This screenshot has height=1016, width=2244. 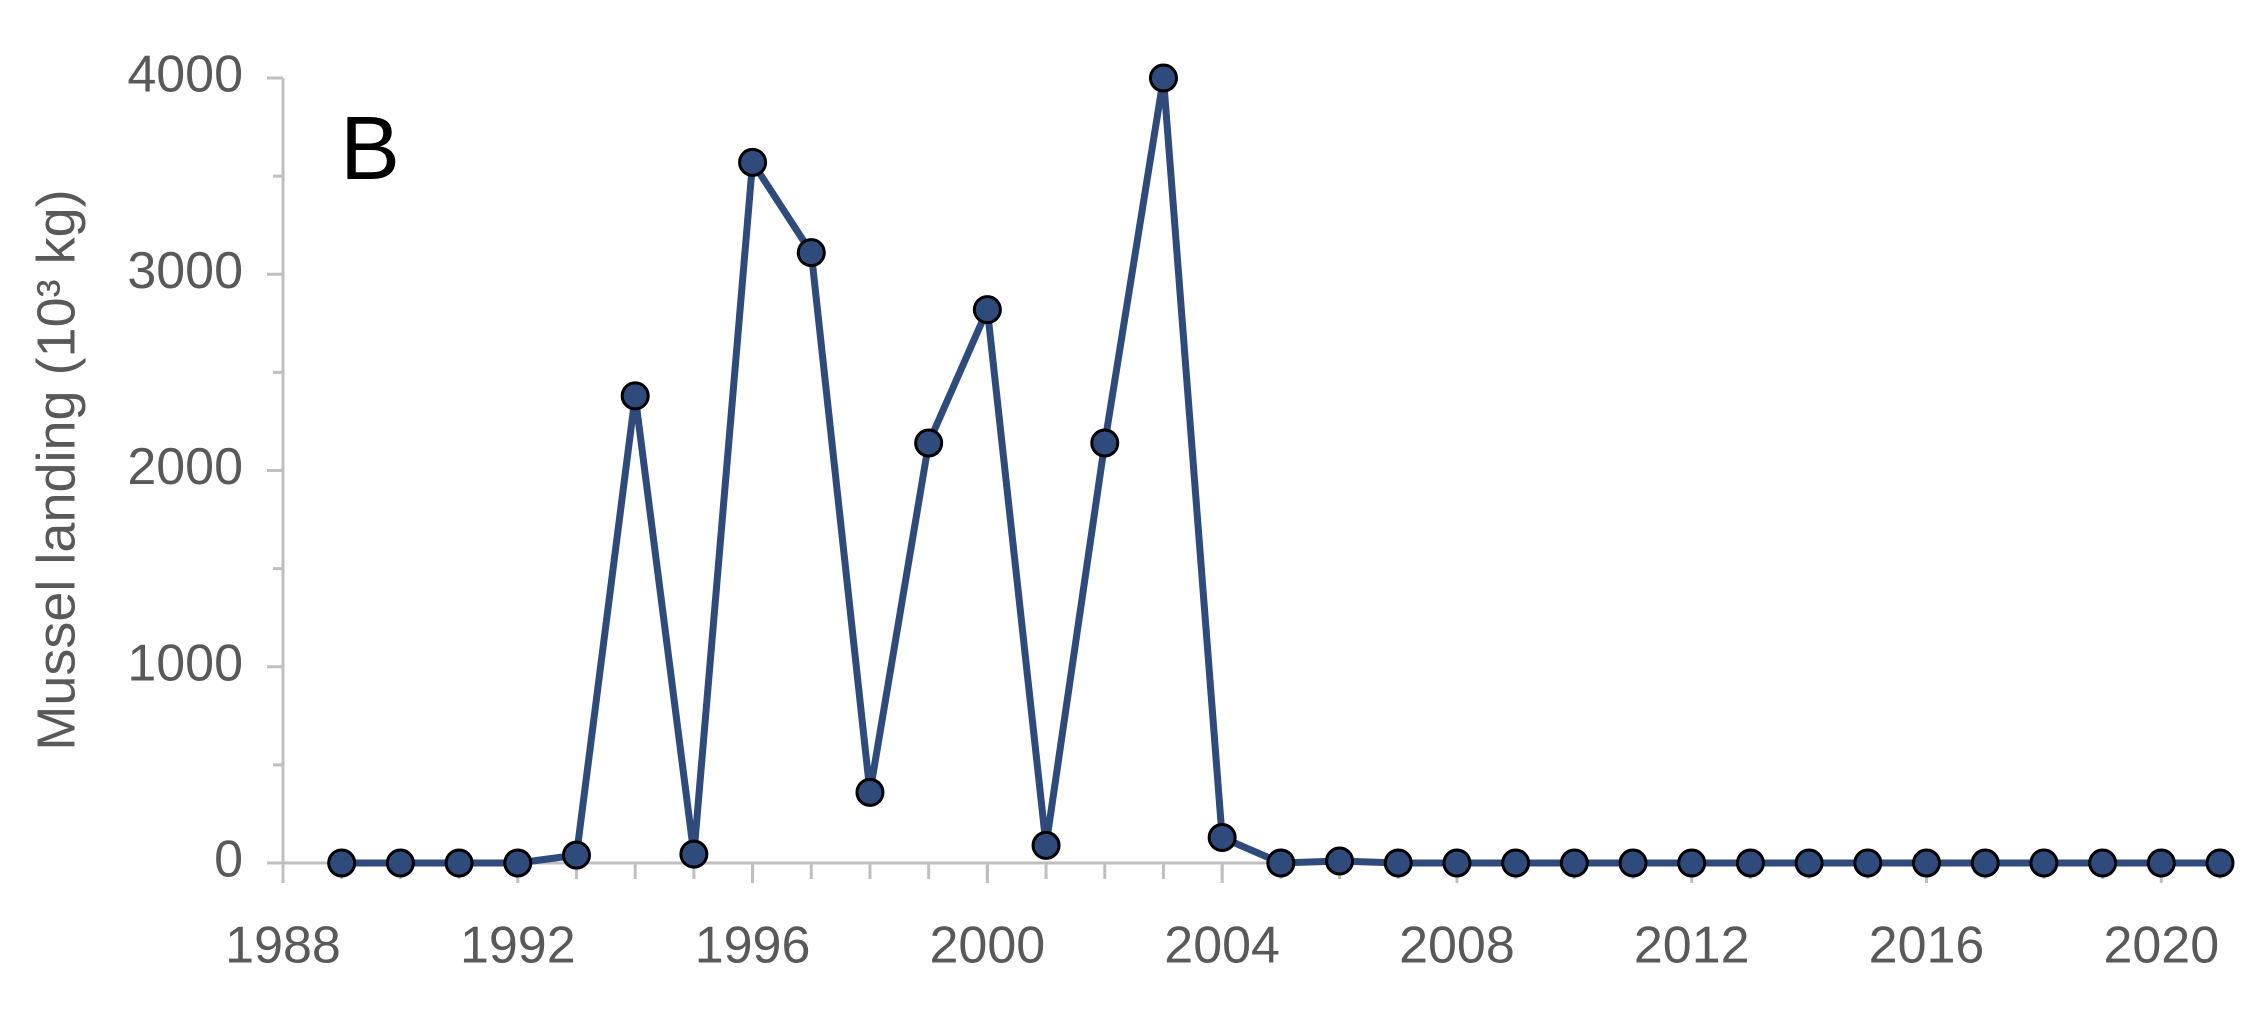 I want to click on y-tick-label: 1000, so click(x=185, y=663).